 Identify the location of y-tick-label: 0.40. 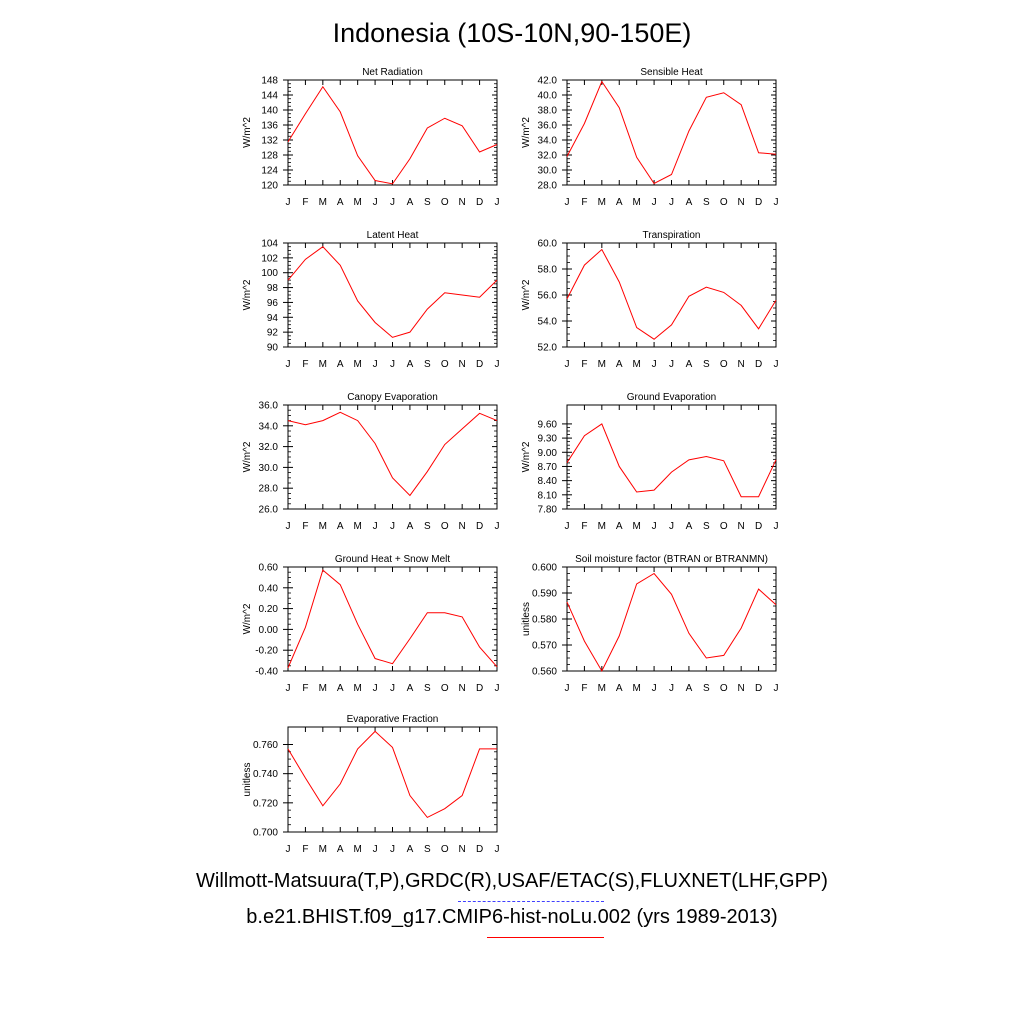
(269, 588).